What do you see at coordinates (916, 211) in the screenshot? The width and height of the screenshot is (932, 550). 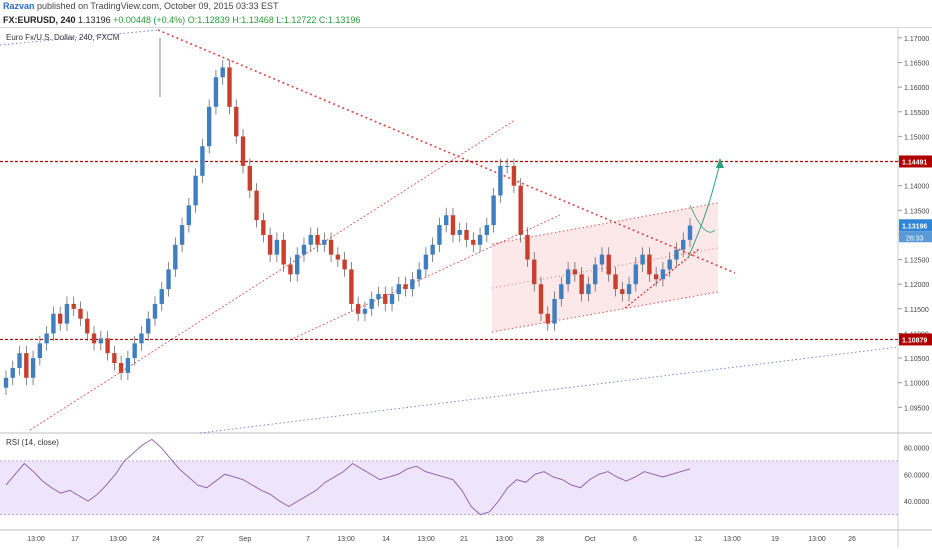 I see `y-tick-label: 1.13500` at bounding box center [916, 211].